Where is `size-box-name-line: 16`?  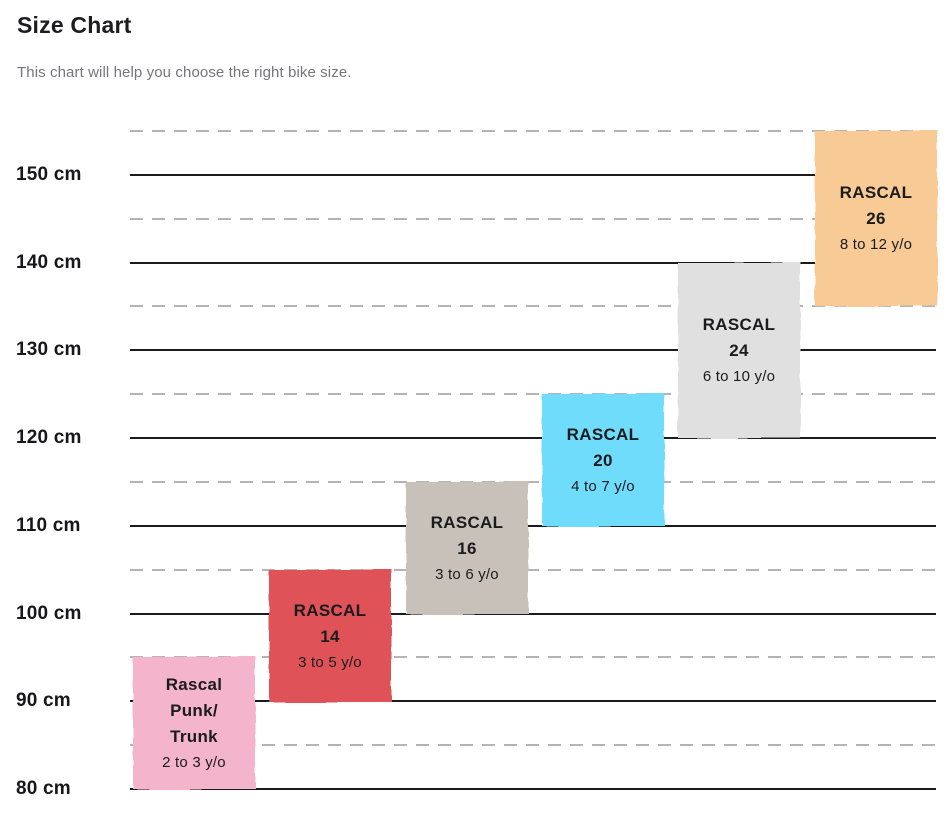
size-box-name-line: 16 is located at coordinates (467, 548).